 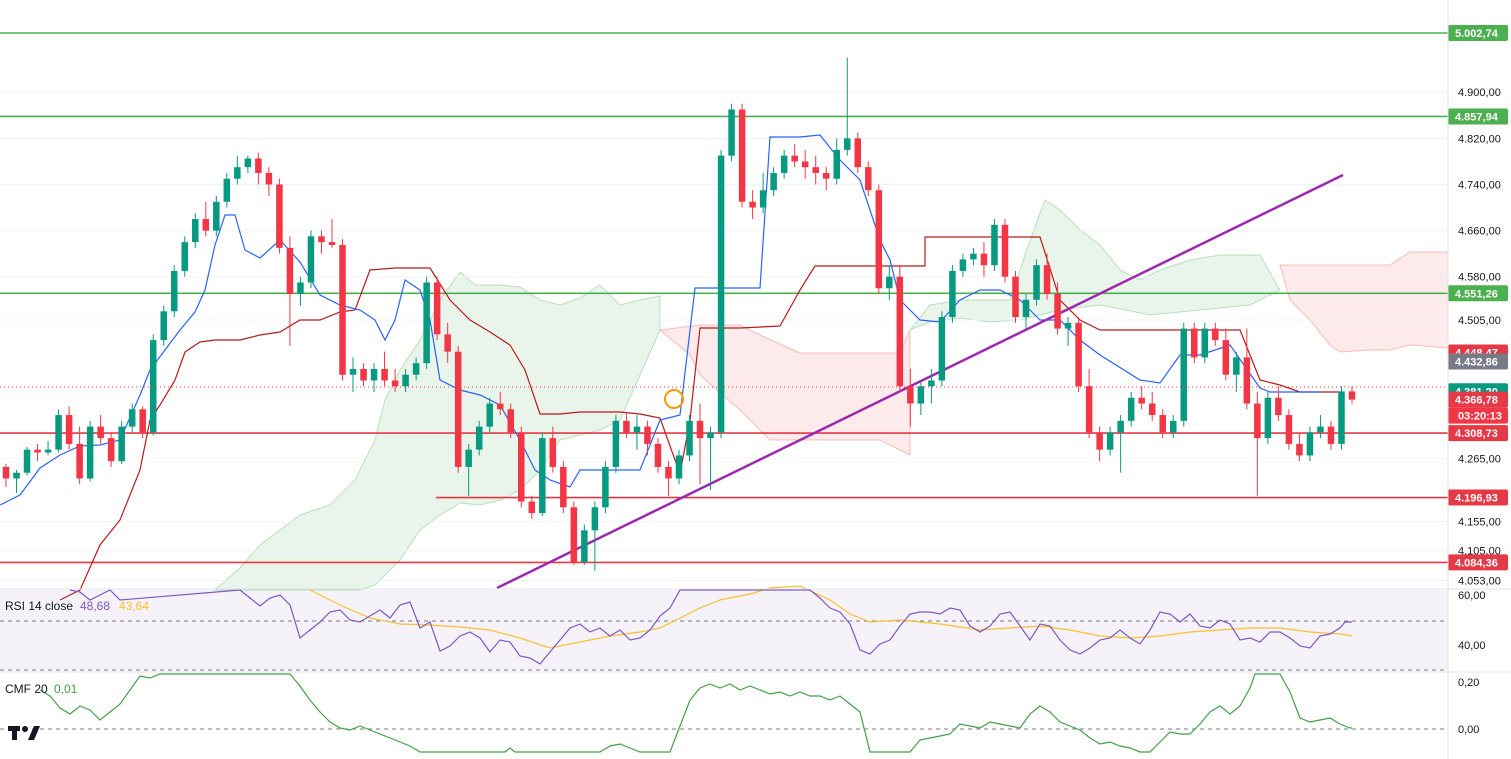 I want to click on level-price-label-5: 4.084,36, so click(x=1478, y=562).